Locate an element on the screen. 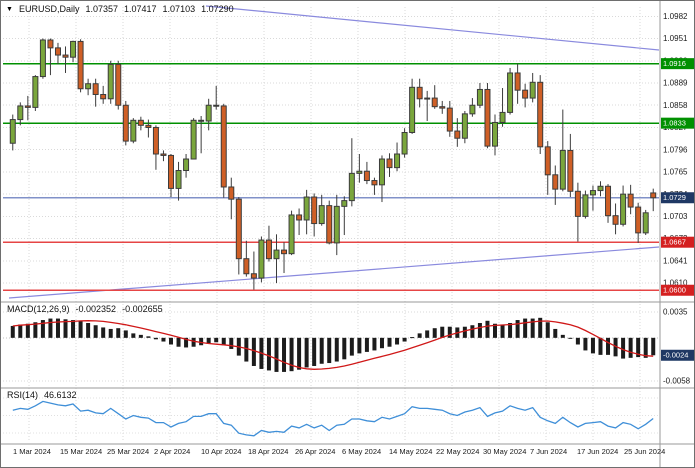 The width and height of the screenshot is (695, 468). time-axis-label: 17 Jun 2024 is located at coordinates (597, 451).